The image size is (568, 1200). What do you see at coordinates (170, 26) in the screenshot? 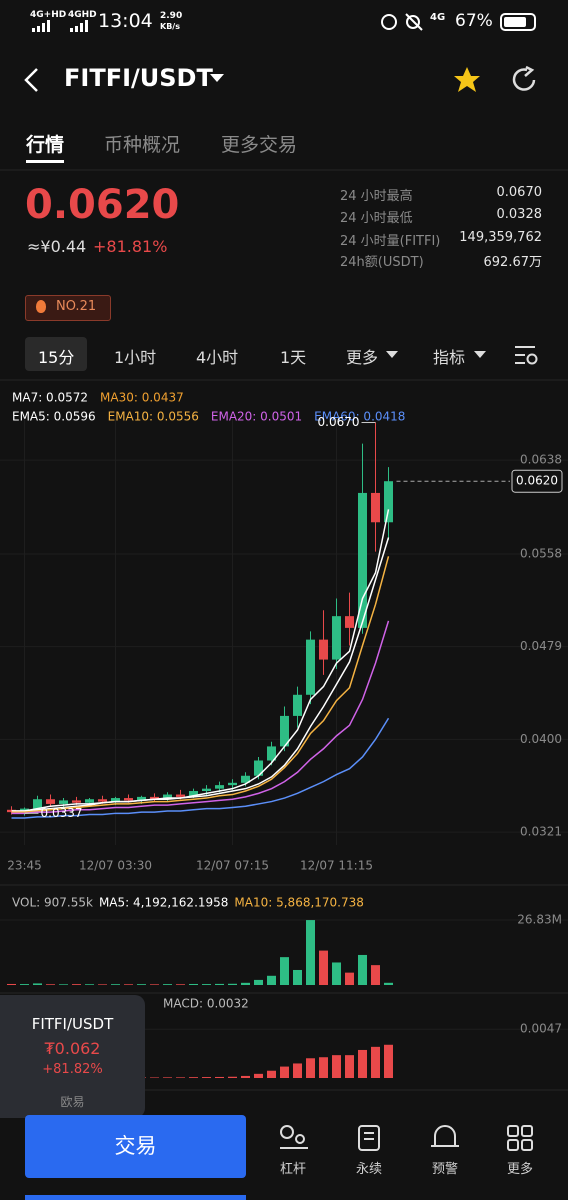
I see `speed-unit: KB/s` at bounding box center [170, 26].